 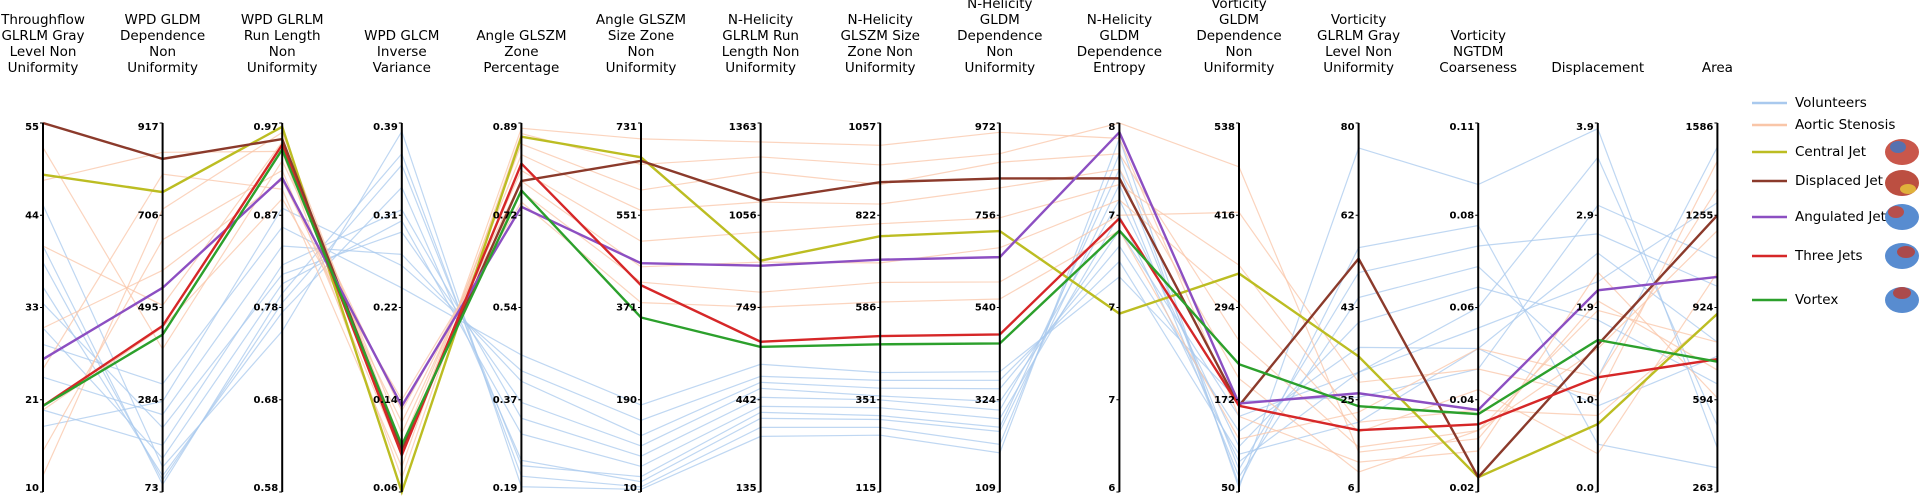 I want to click on tick-label: 706, so click(x=148, y=215).